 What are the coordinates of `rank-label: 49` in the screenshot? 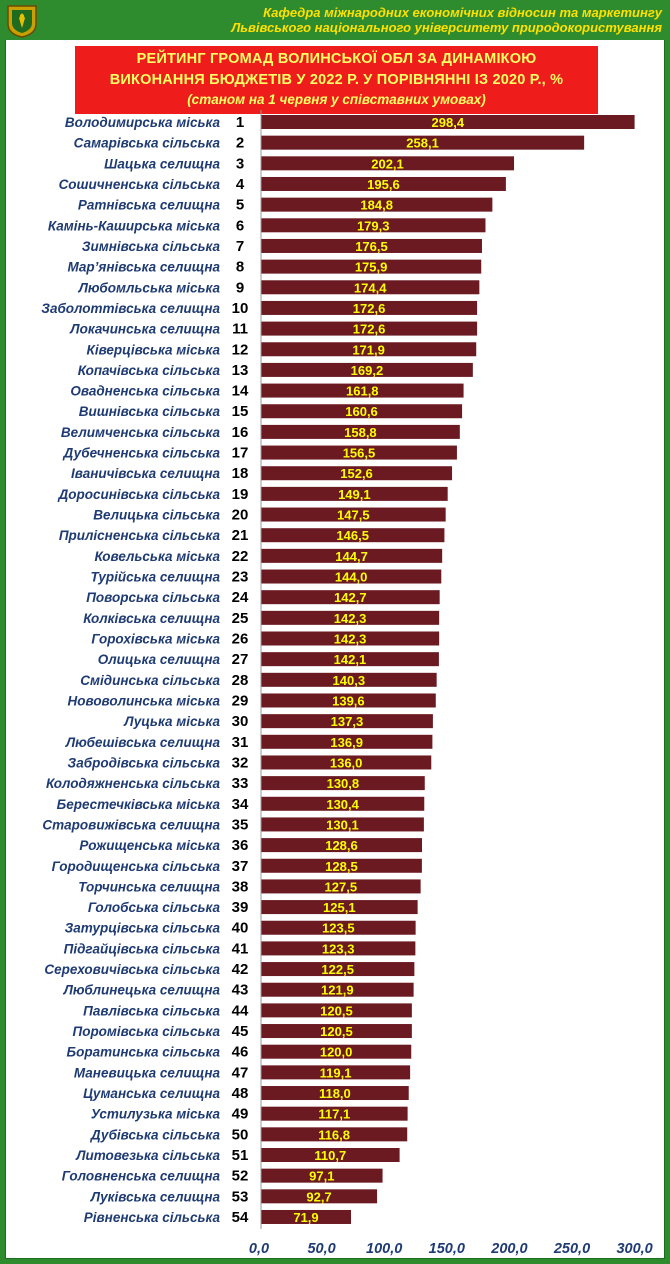 It's located at (240, 1114).